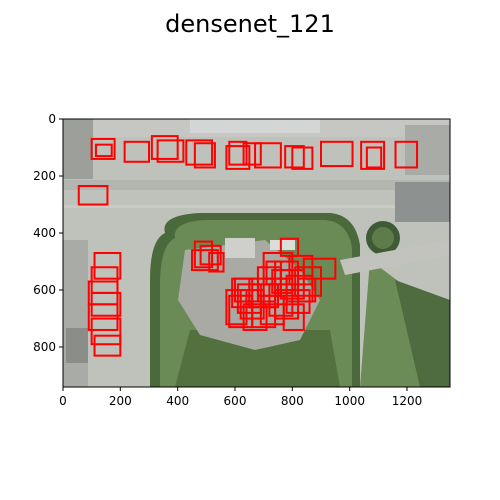 The width and height of the screenshot is (500, 500). I want to click on y-tick-label: 600, so click(44, 290).